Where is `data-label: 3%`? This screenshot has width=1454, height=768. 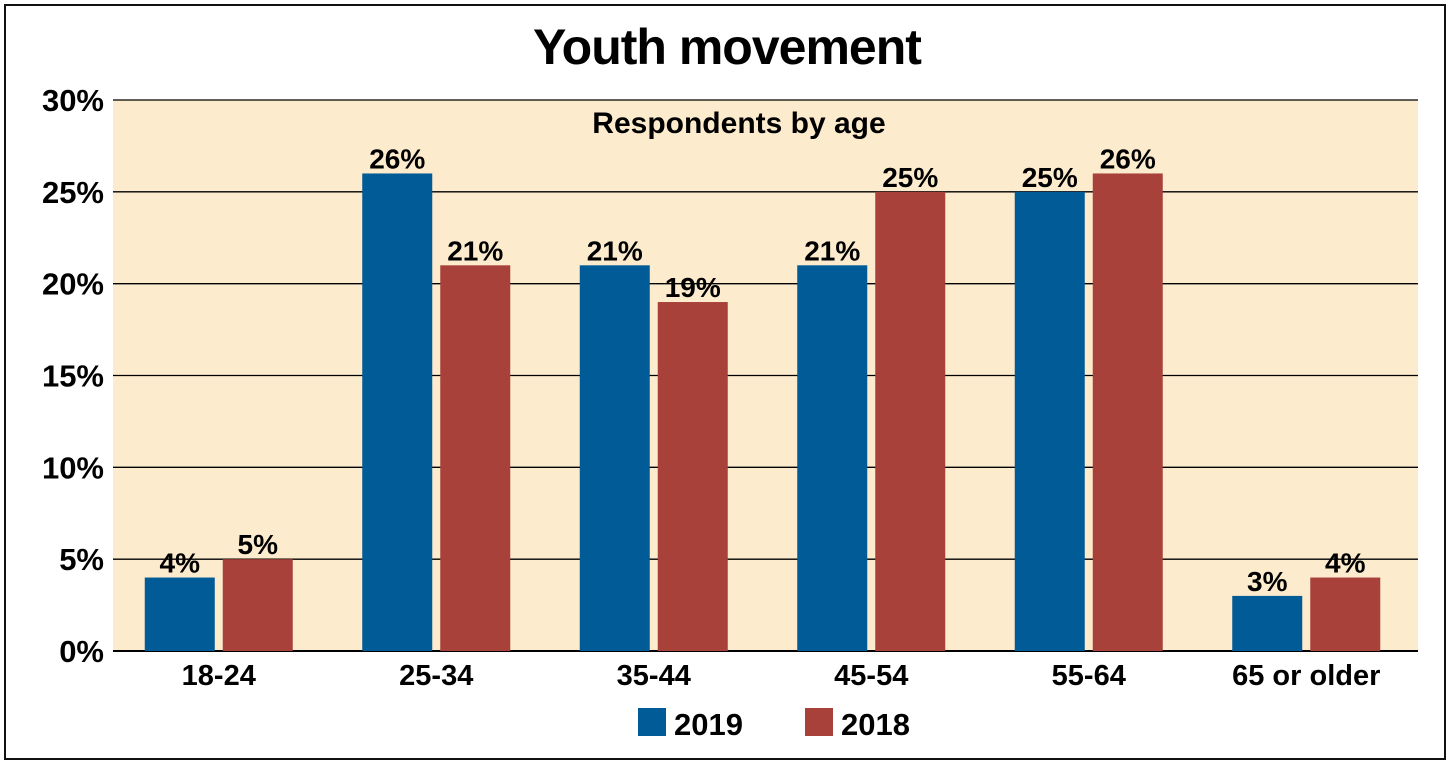
data-label: 3% is located at coordinates (1267, 581).